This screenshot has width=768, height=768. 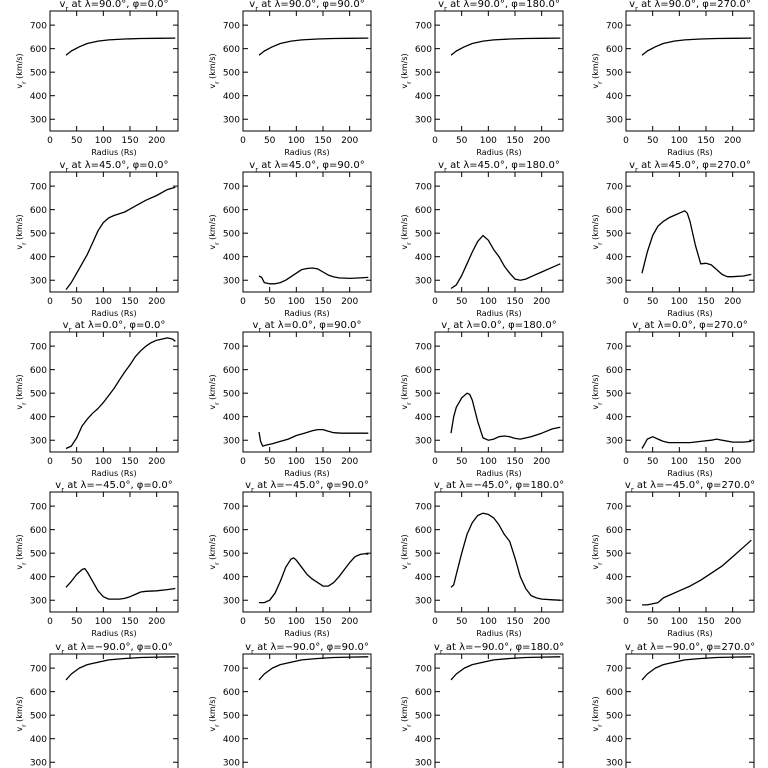 I want to click on y-tick-label: 500, so click(x=423, y=395).